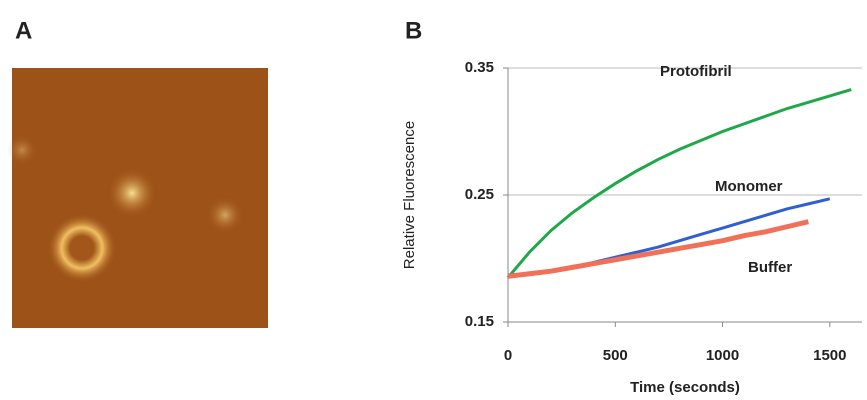 The width and height of the screenshot is (867, 400). What do you see at coordinates (829, 355) in the screenshot?
I see `x-tick-label: 1500` at bounding box center [829, 355].